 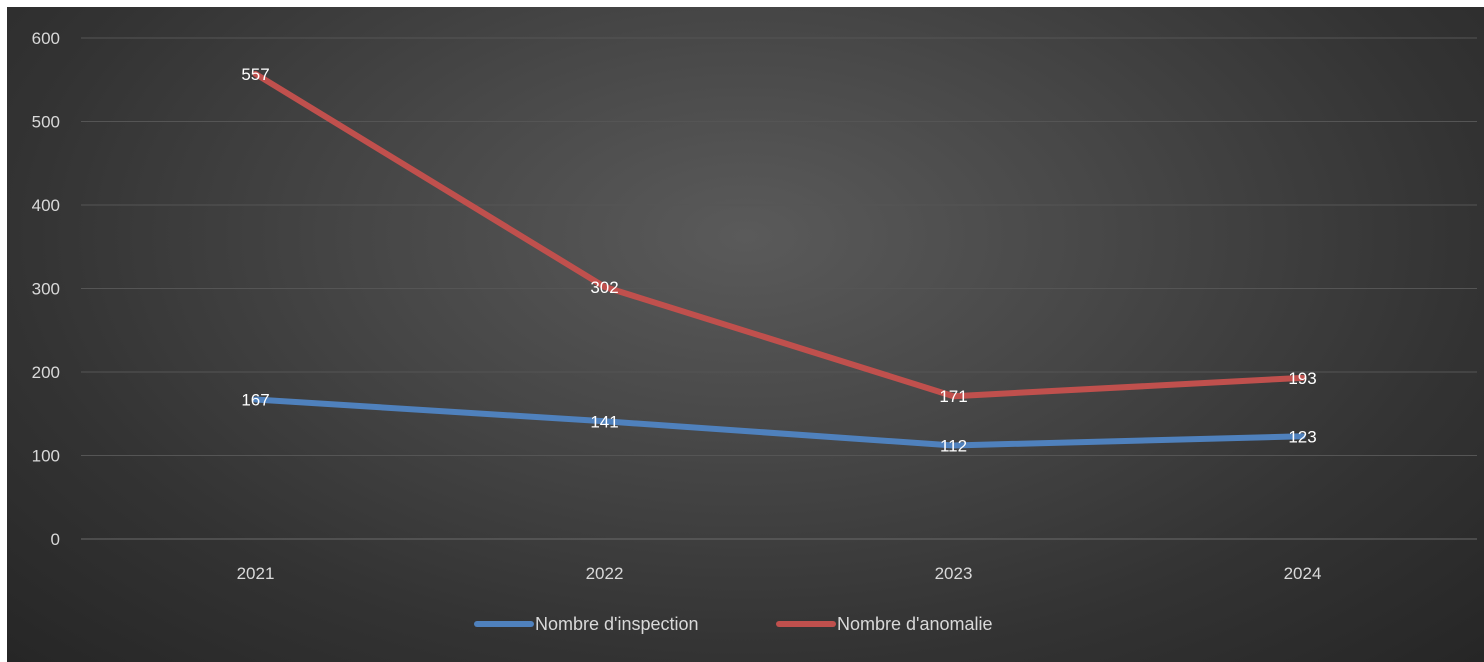 I want to click on data-label: 302, so click(x=604, y=287).